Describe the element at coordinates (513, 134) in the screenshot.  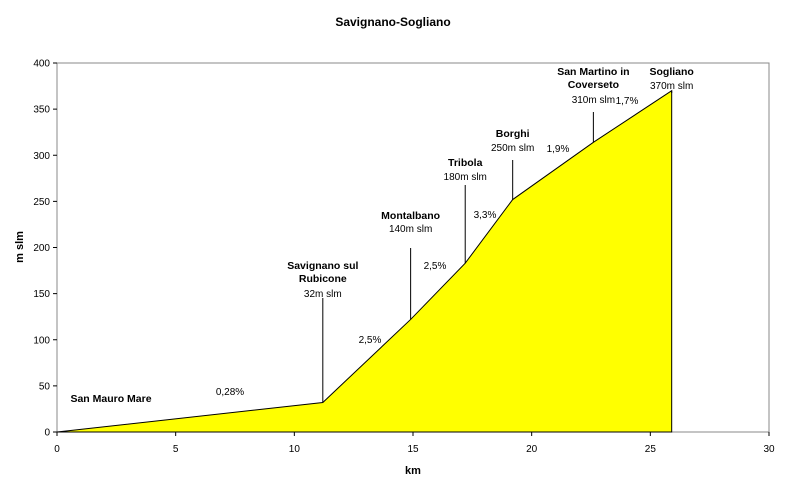
I see `place-name-label: Borghi` at that location.